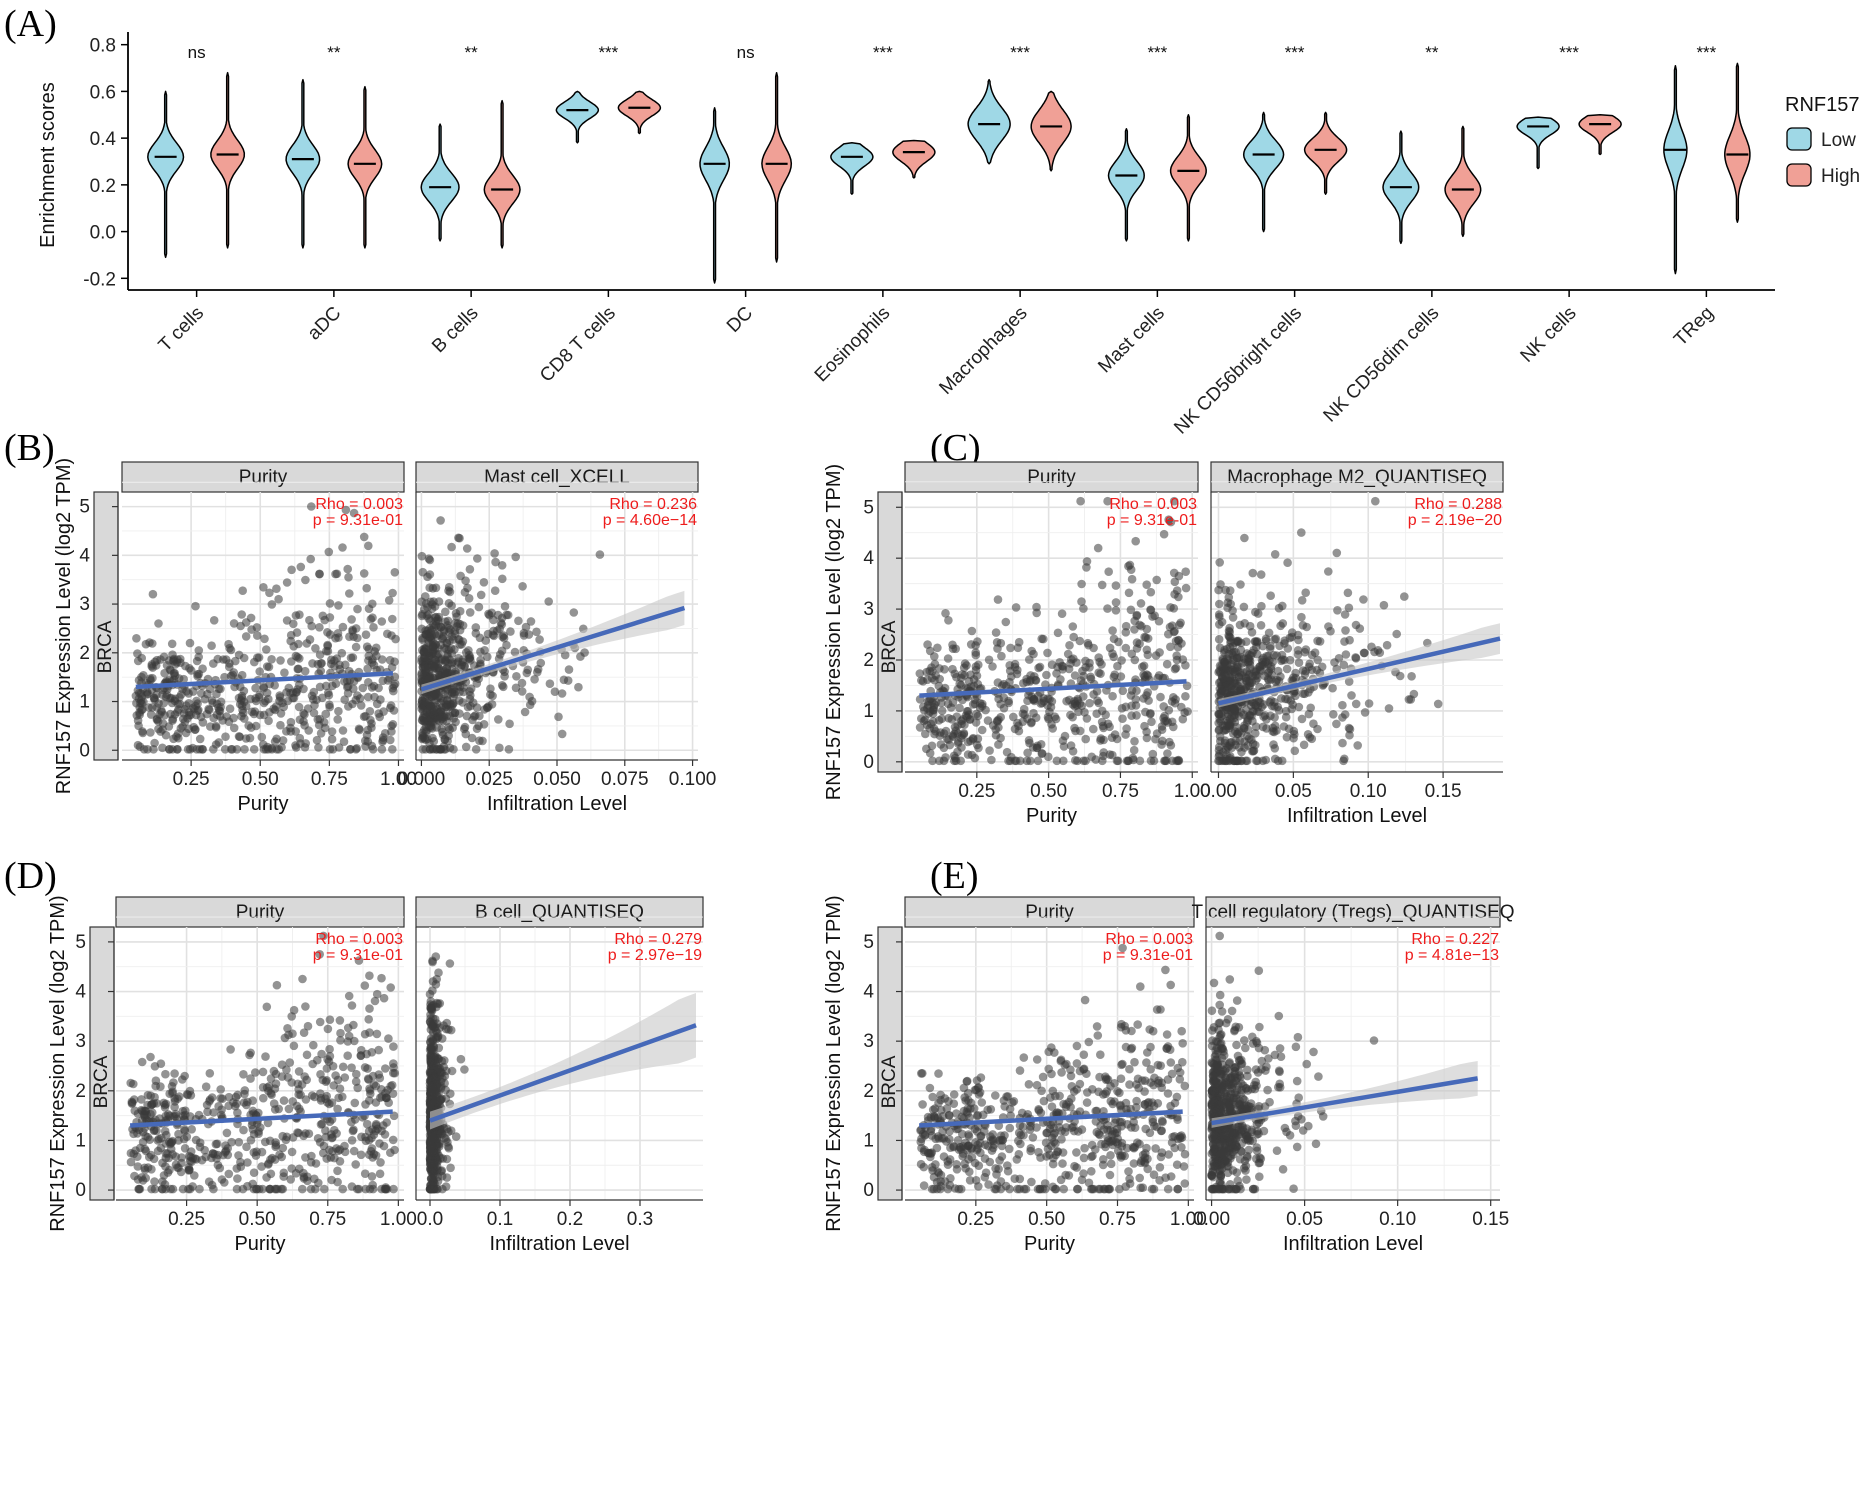 Image resolution: width=1865 pixels, height=1489 pixels. What do you see at coordinates (1706, 52) in the screenshot?
I see `significance-label: ***` at bounding box center [1706, 52].